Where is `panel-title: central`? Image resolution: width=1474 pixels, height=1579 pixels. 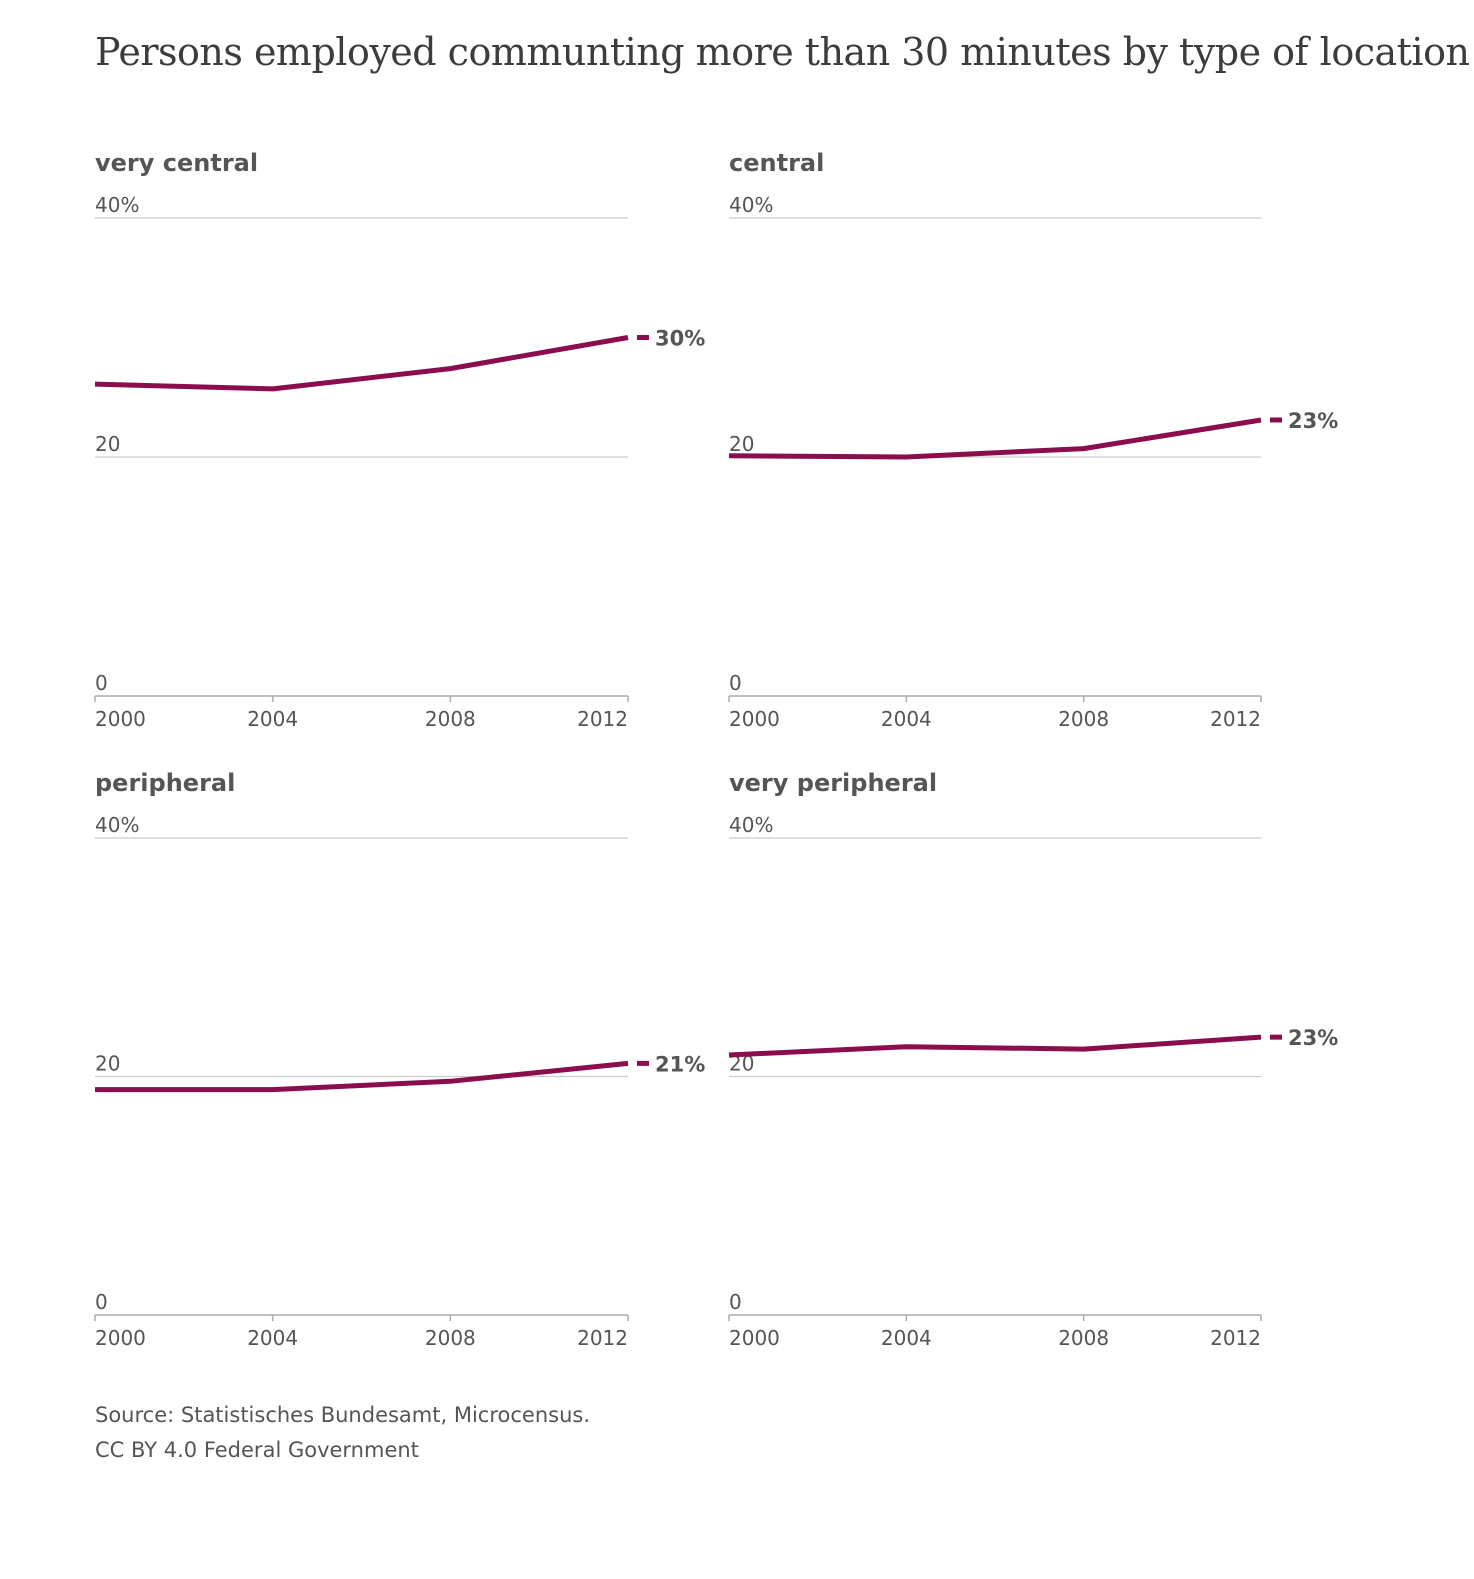 panel-title: central is located at coordinates (776, 163).